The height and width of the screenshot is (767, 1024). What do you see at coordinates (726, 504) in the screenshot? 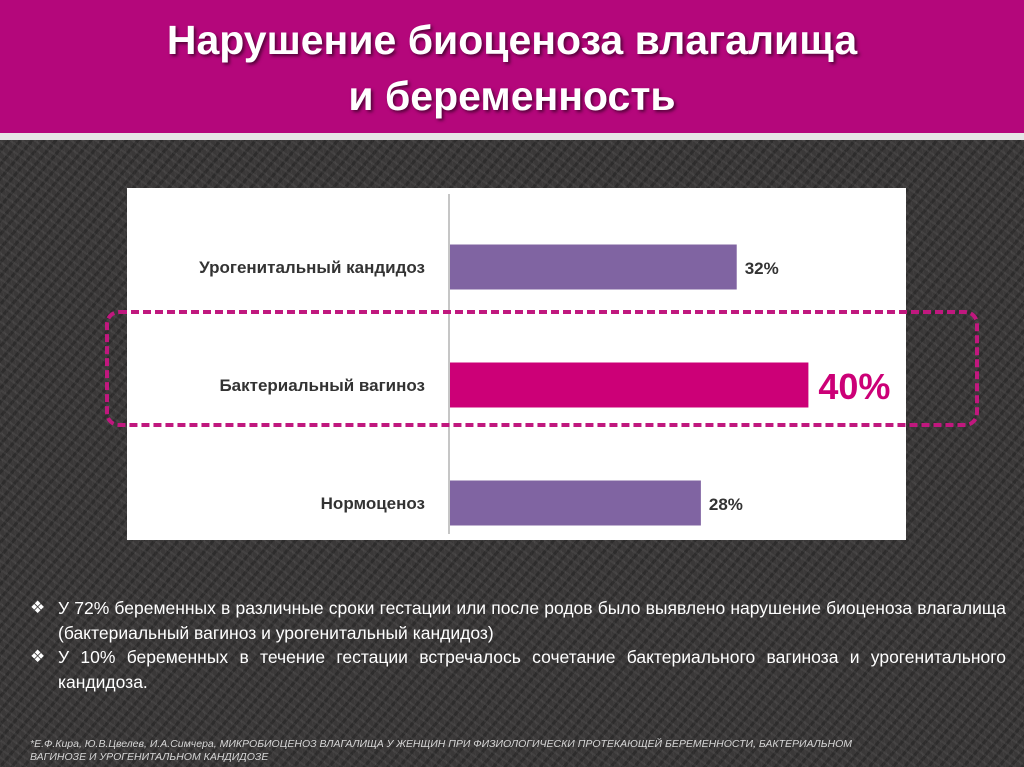
I see `data-label: 28%` at bounding box center [726, 504].